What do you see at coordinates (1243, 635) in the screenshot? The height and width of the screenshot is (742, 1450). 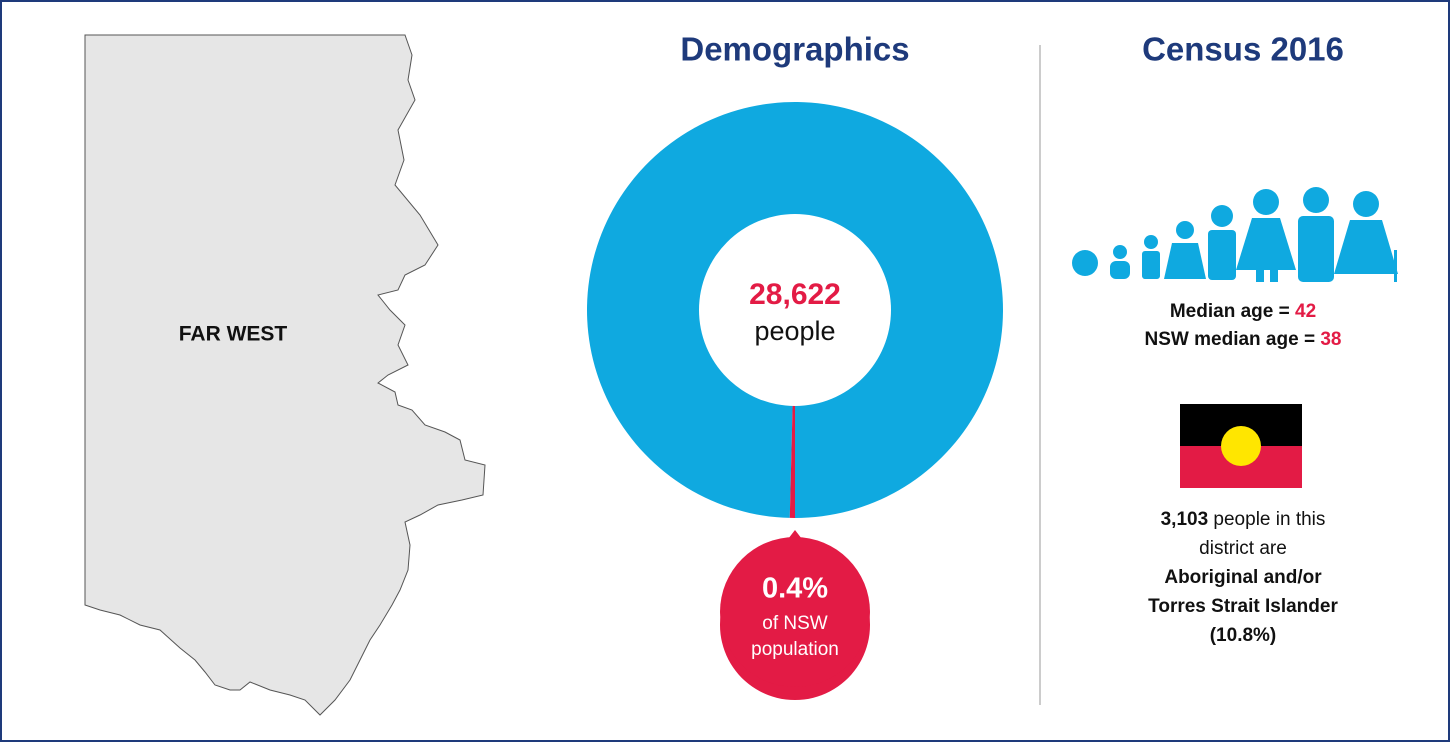 I see `indigenous-bold: (10.8%)` at bounding box center [1243, 635].